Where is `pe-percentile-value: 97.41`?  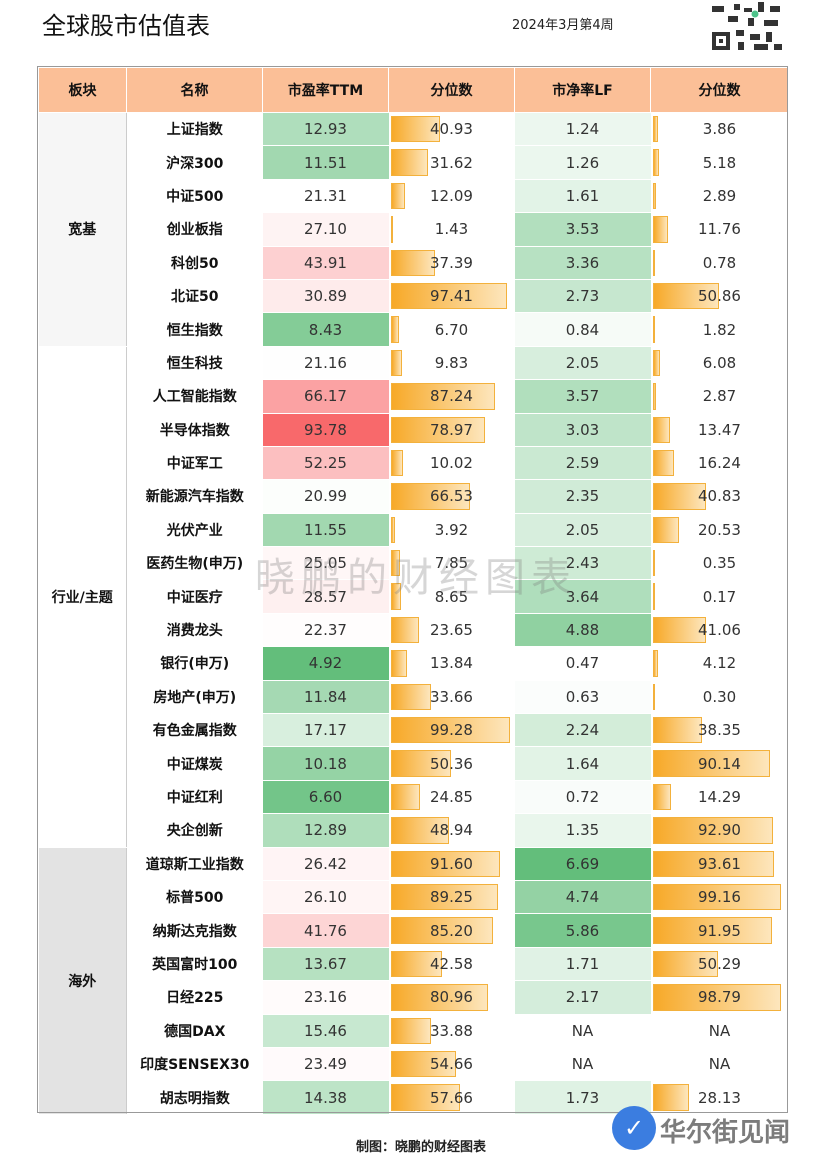
pe-percentile-value: 97.41 is located at coordinates (451, 296).